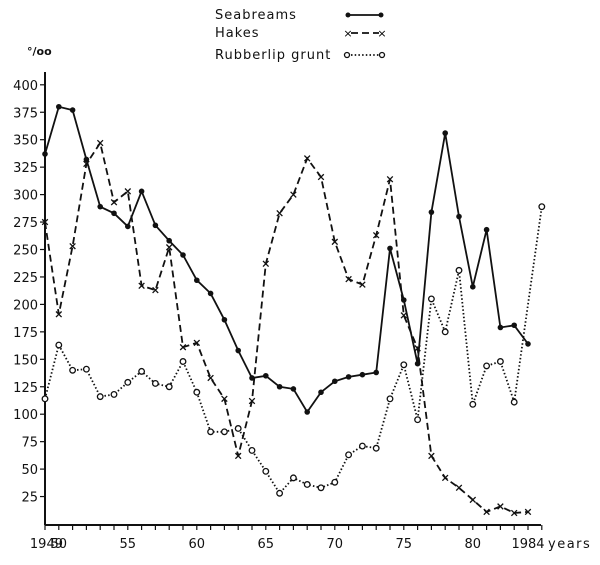 This screenshot has width=600, height=565. I want to click on y-tick-label: 200, so click(25, 305).